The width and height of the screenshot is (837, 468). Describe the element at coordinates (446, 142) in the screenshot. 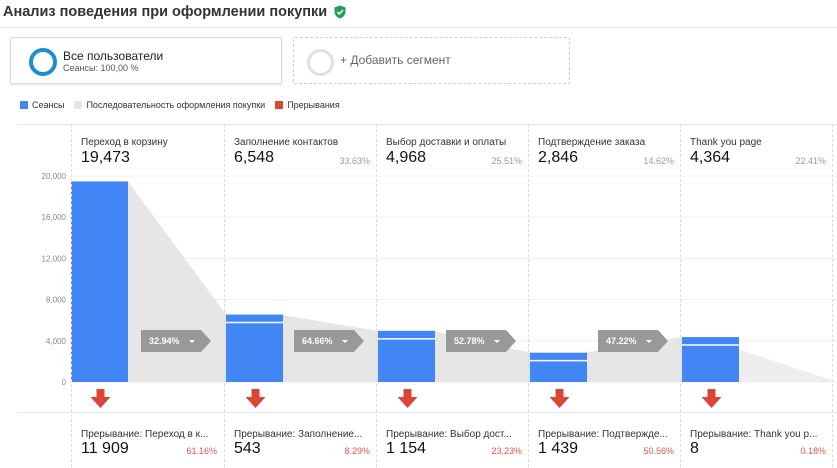

I see `stage-name: Выбор доставки и оплаты` at that location.